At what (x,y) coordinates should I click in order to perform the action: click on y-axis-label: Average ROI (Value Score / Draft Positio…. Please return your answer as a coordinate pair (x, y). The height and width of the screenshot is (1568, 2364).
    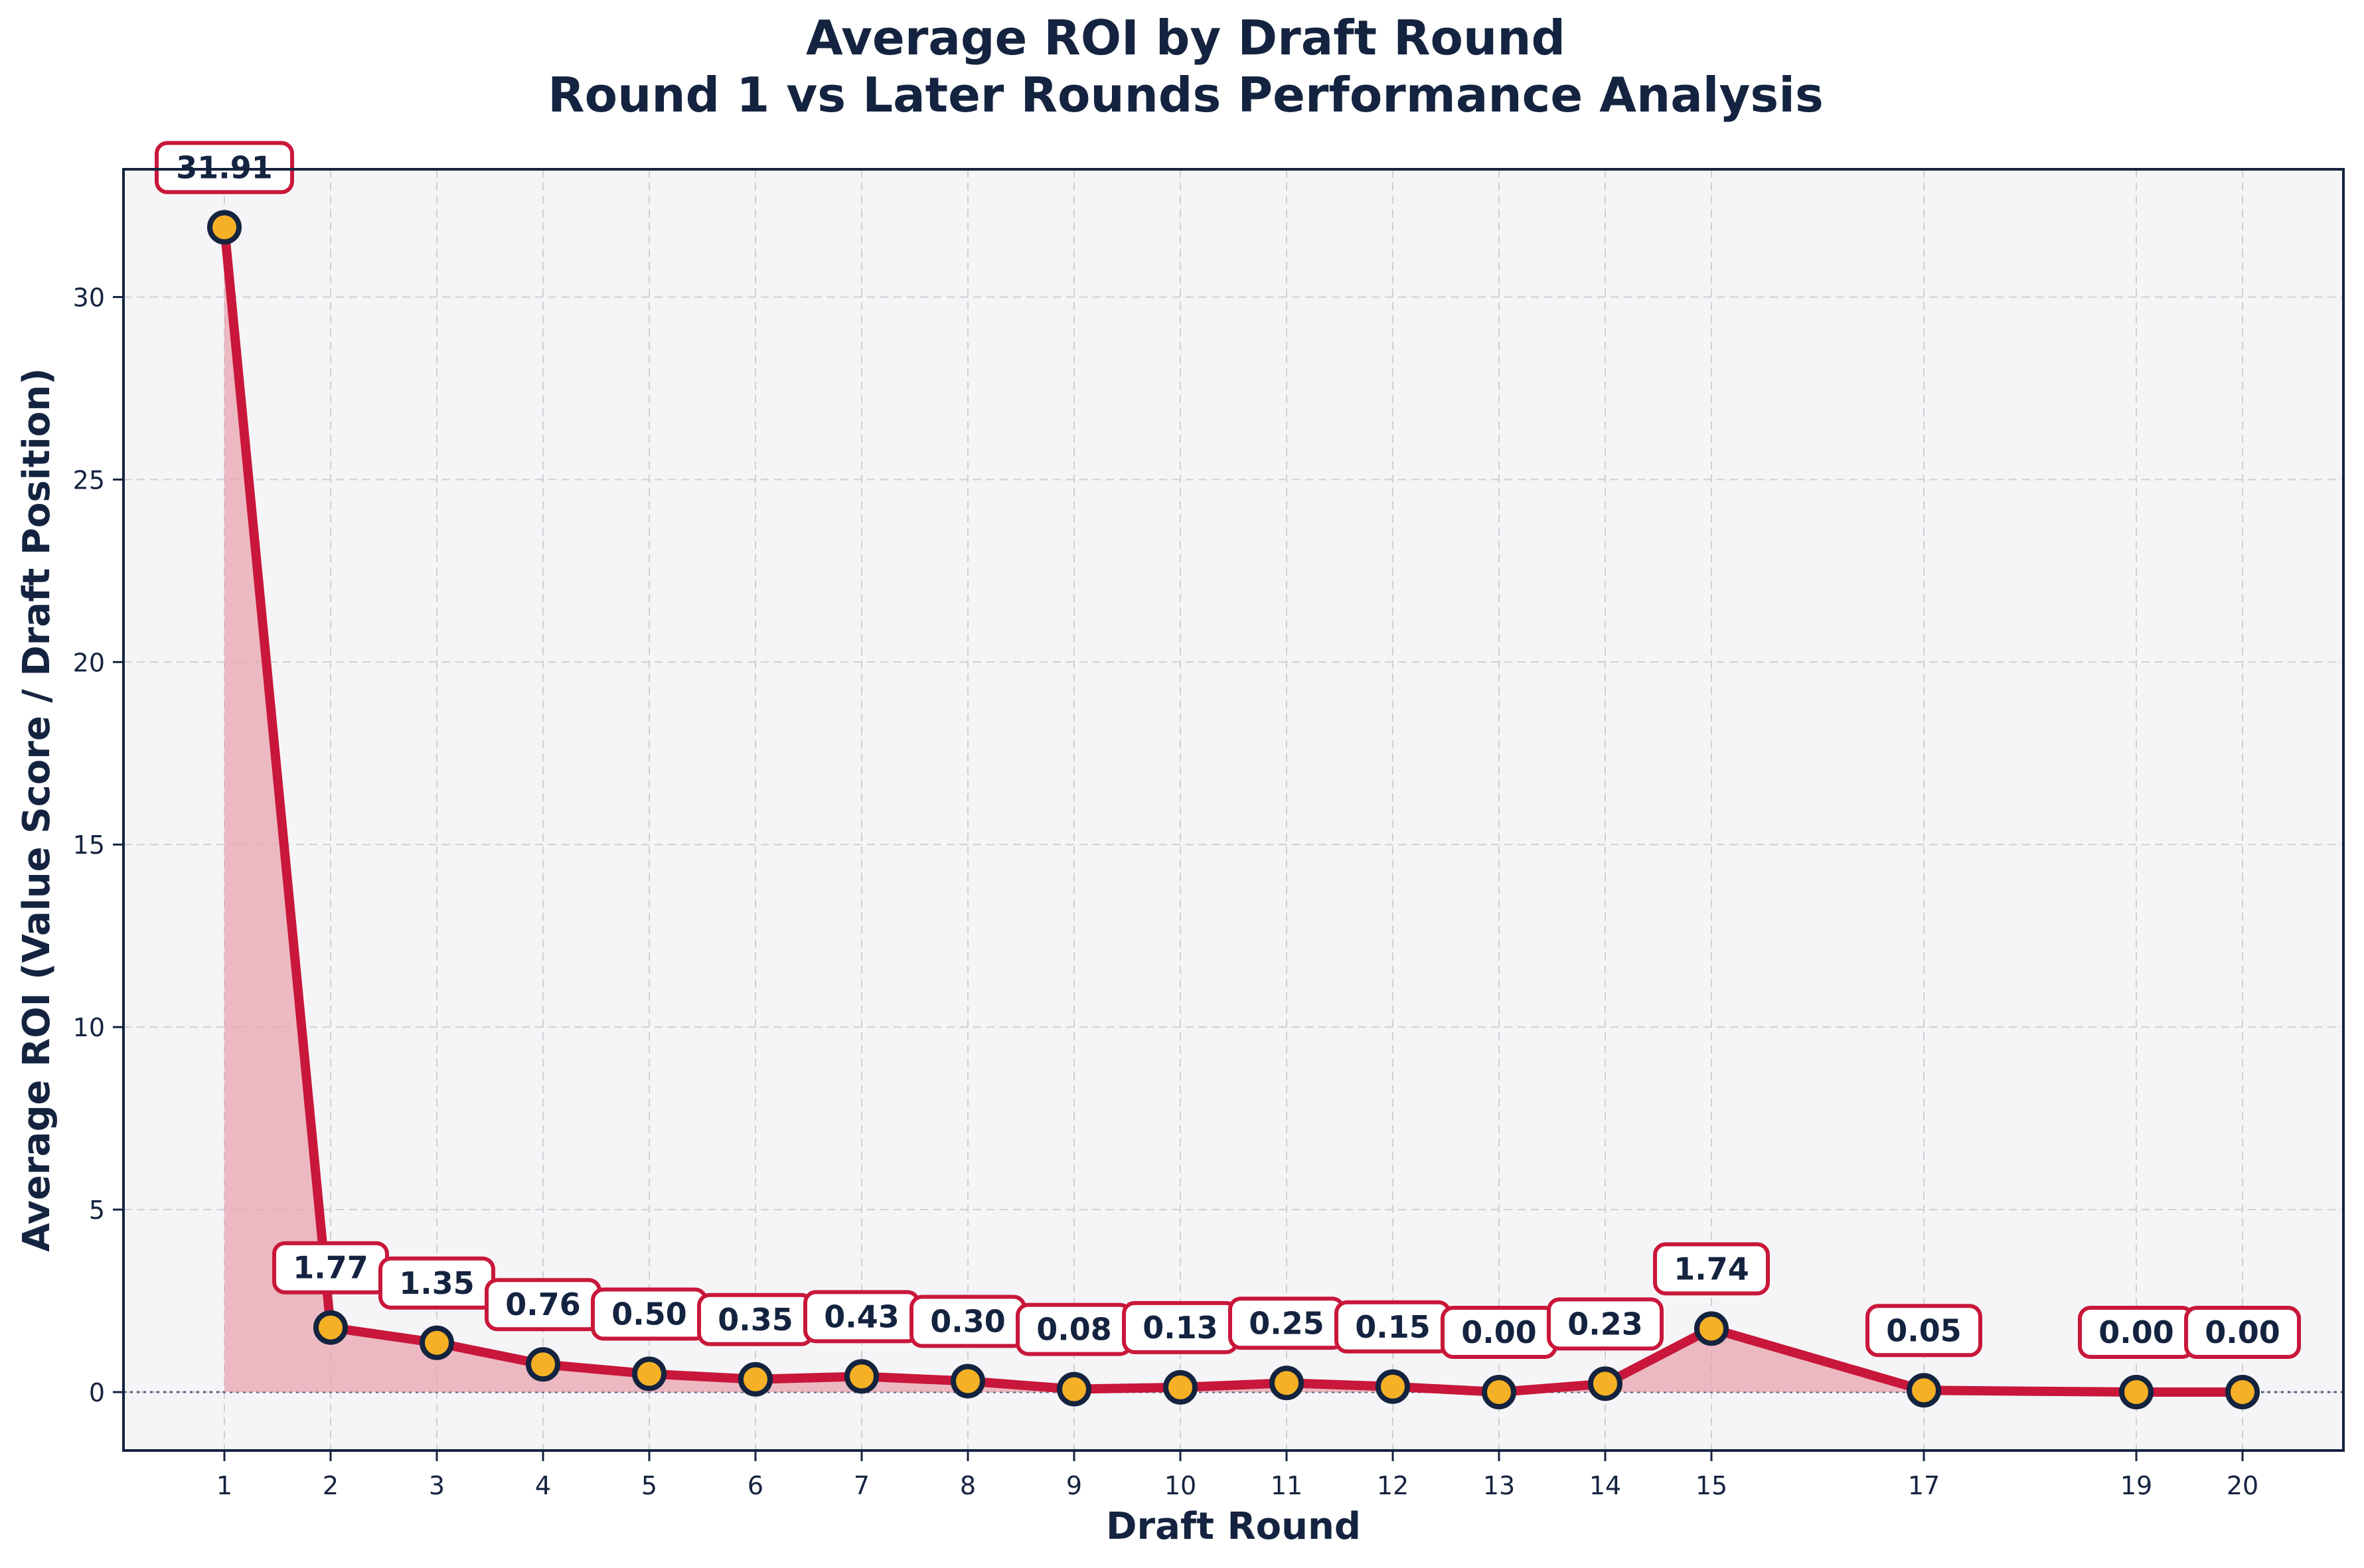
    Looking at the image, I should click on (36, 810).